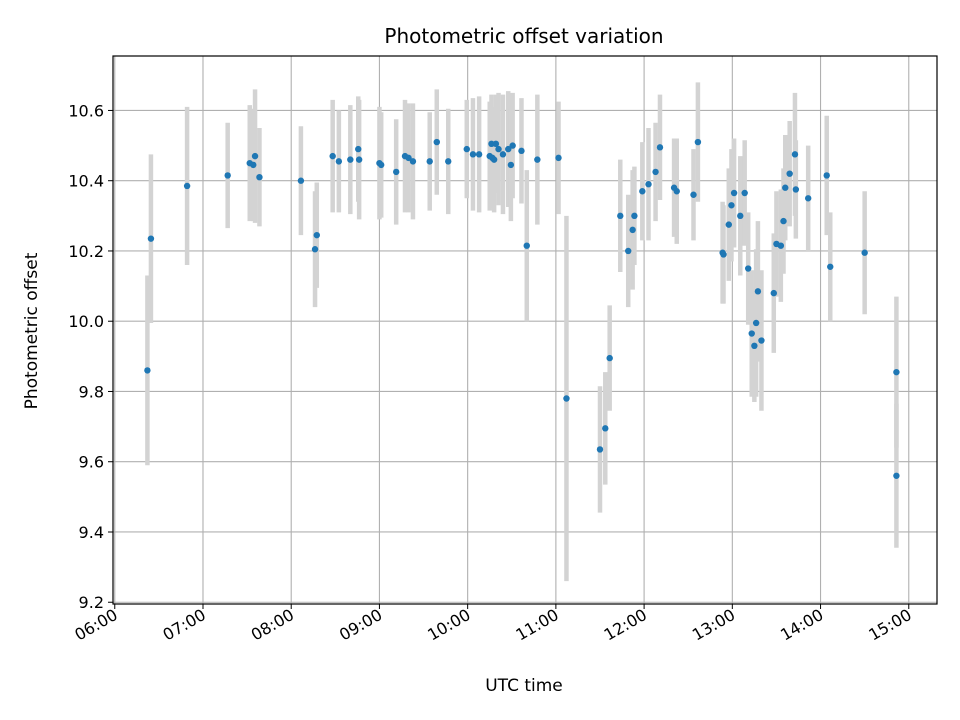  I want to click on y-tick-label: 10.4, so click(86, 181).